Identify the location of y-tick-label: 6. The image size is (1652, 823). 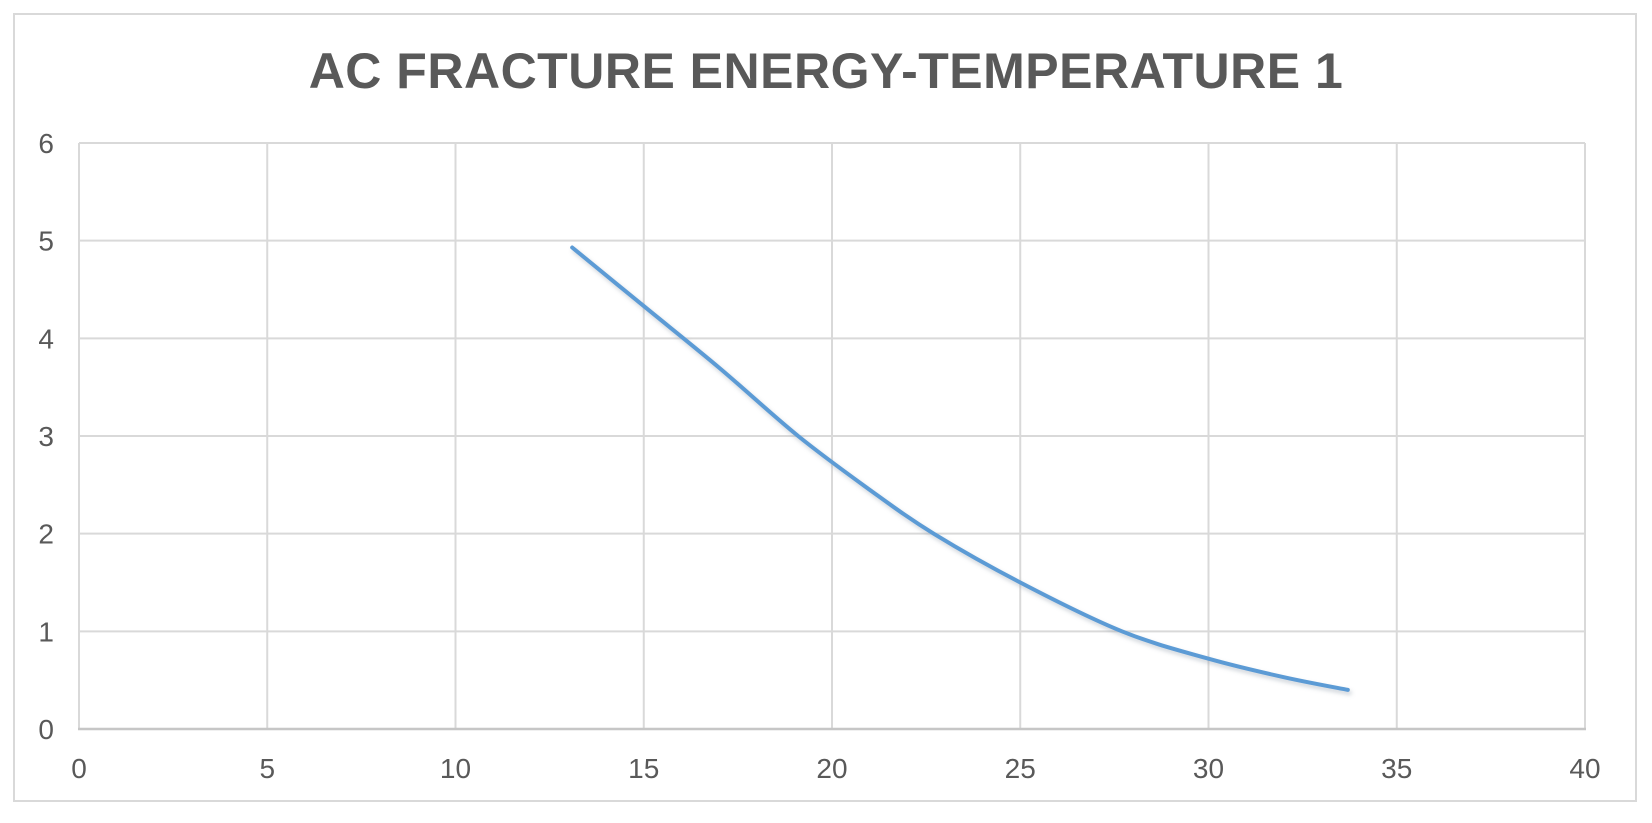
(46, 143).